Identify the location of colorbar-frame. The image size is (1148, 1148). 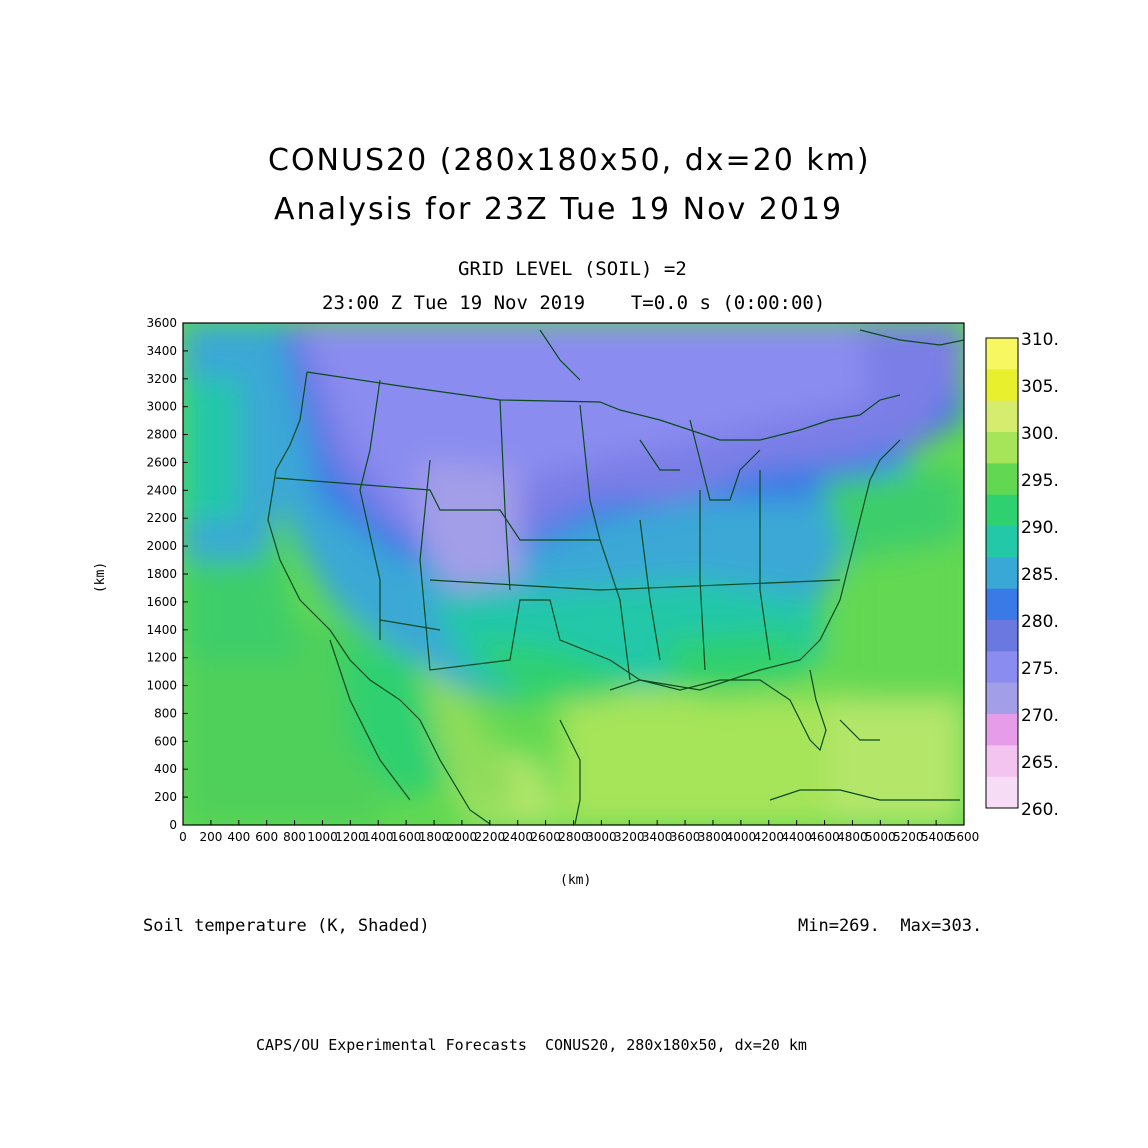
(1002, 573).